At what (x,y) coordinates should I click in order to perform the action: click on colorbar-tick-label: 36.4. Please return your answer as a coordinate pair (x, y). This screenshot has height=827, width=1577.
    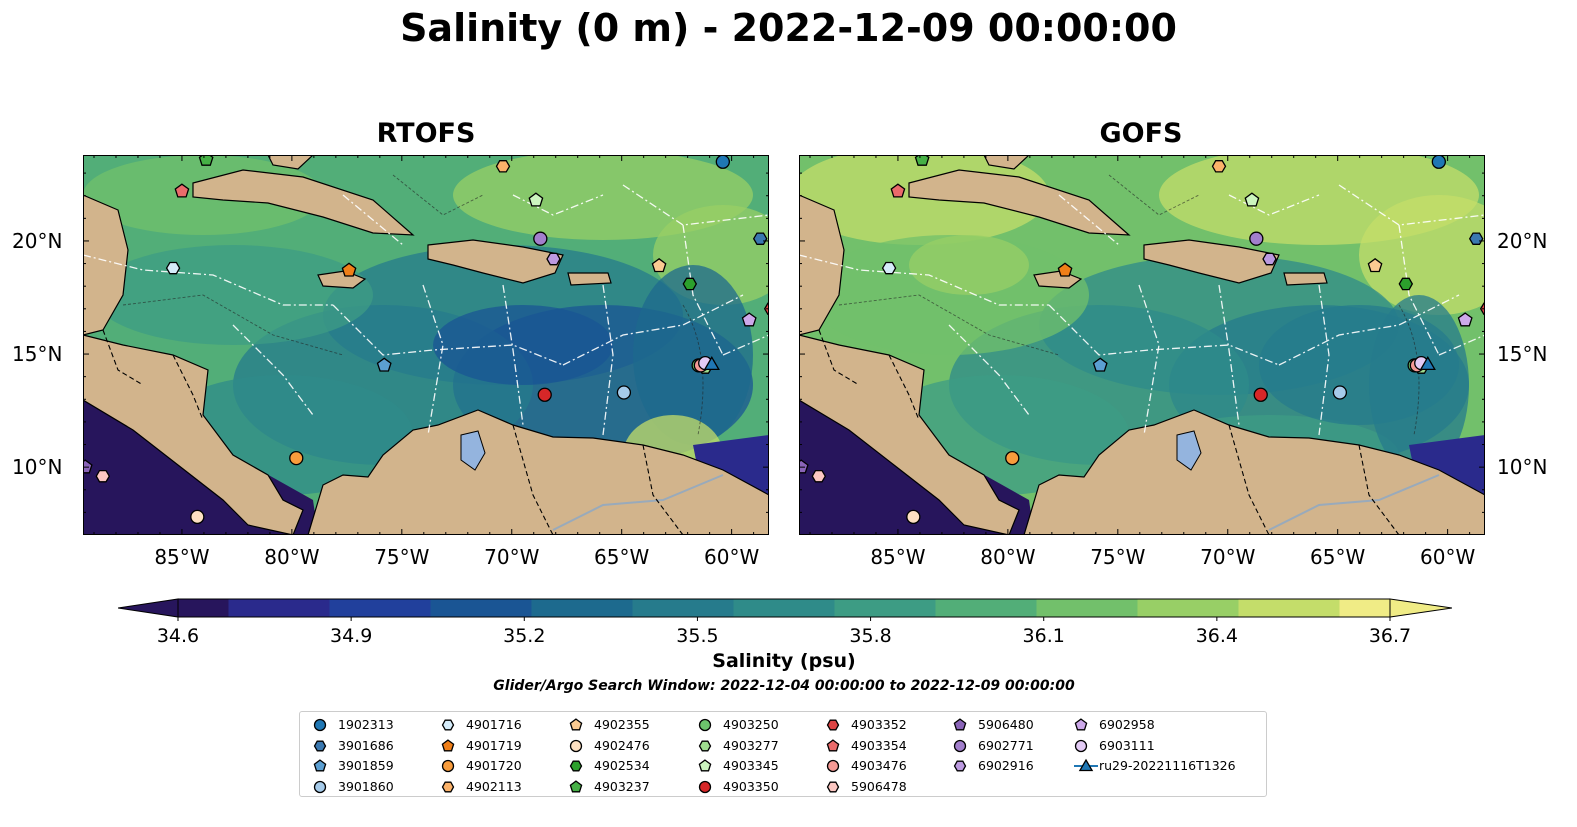
    Looking at the image, I should click on (1216, 636).